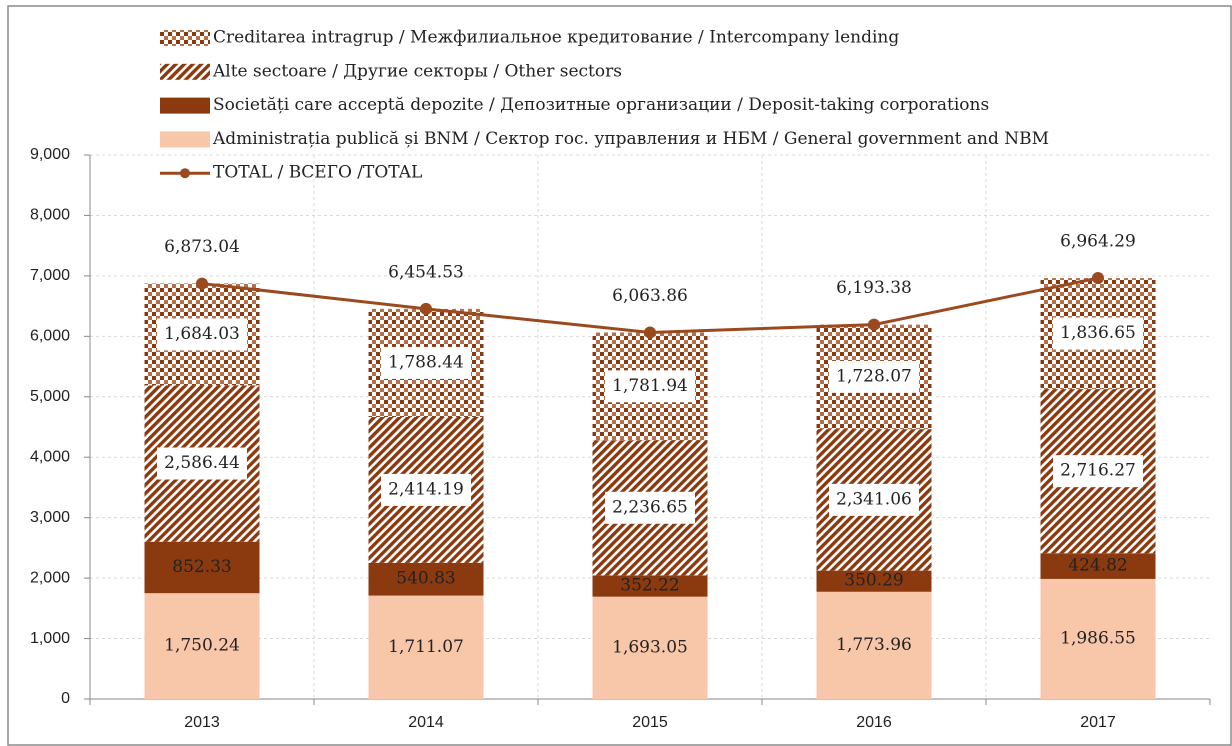  I want to click on y-tick-label: 4,000, so click(50, 456).